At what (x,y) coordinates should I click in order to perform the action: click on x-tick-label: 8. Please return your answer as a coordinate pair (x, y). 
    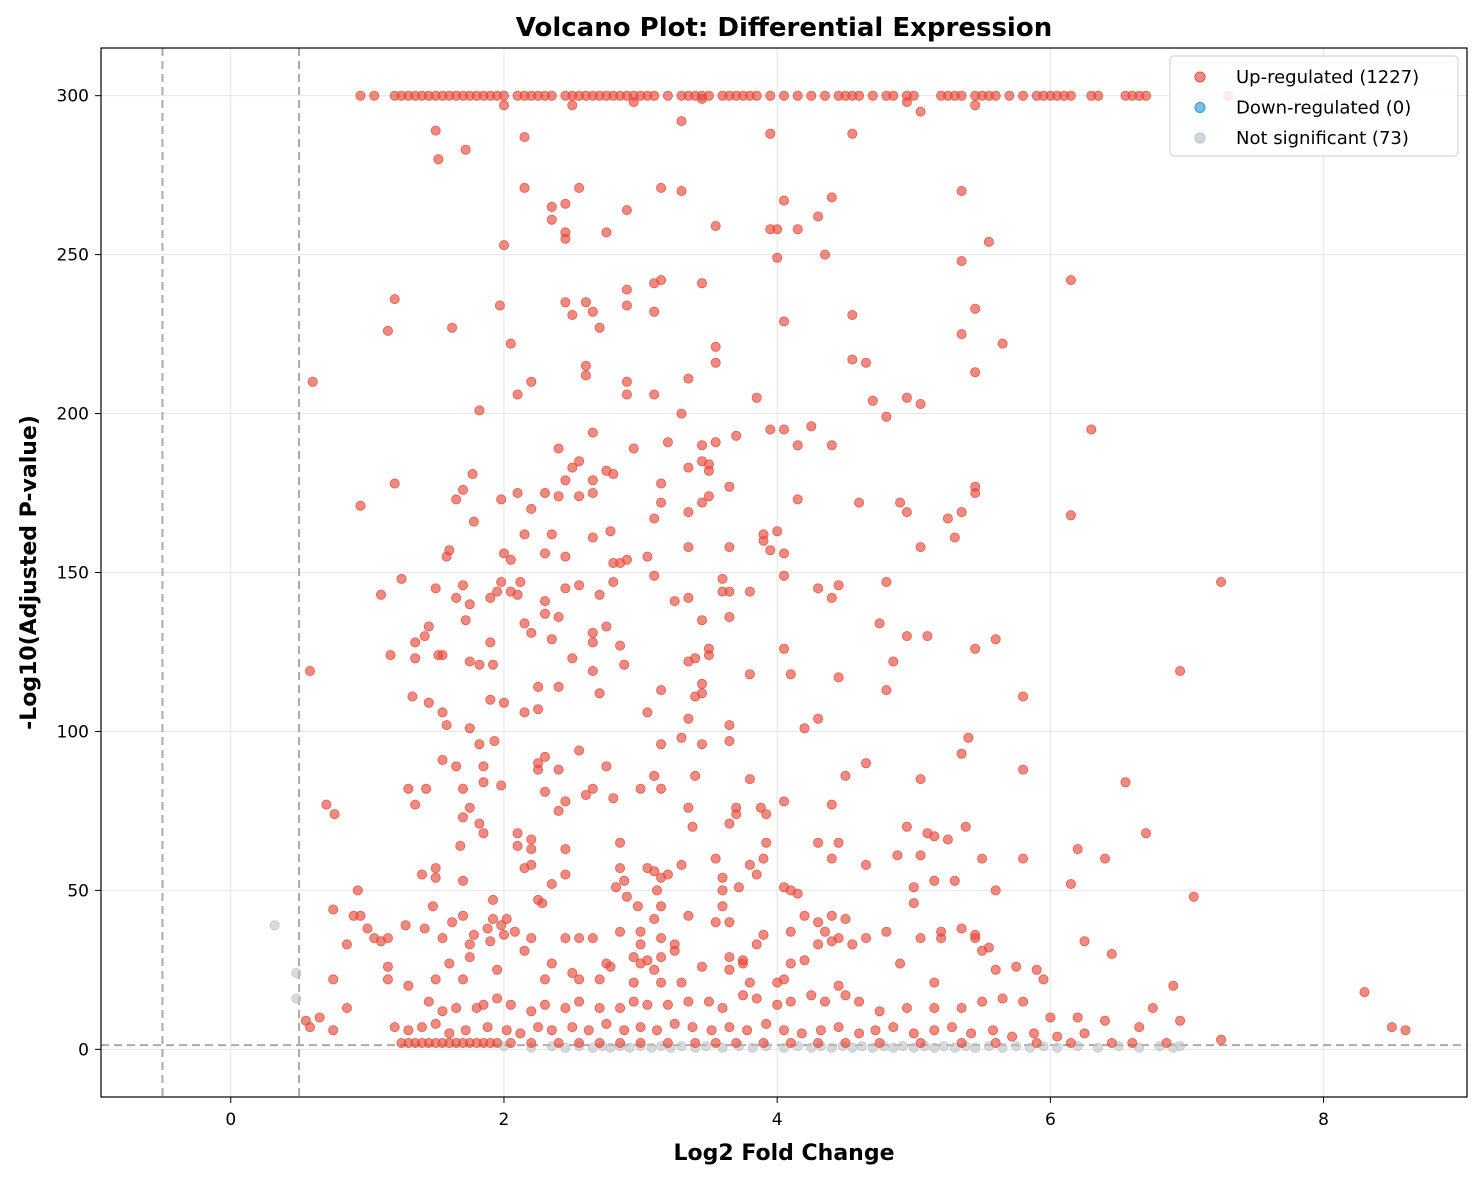
    Looking at the image, I should click on (1323, 1120).